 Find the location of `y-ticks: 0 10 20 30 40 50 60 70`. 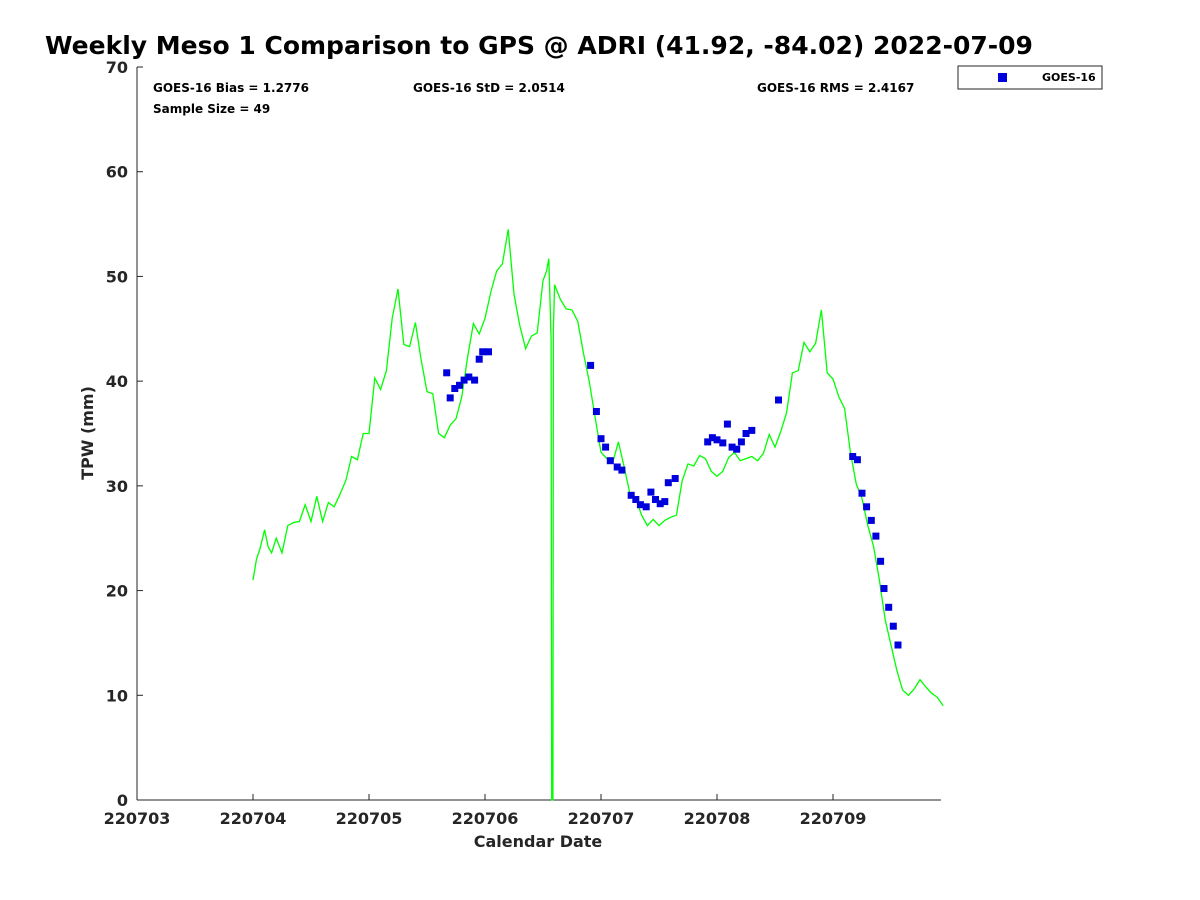

y-ticks: 0 10 20 30 40 50 60 70 is located at coordinates (124, 434).